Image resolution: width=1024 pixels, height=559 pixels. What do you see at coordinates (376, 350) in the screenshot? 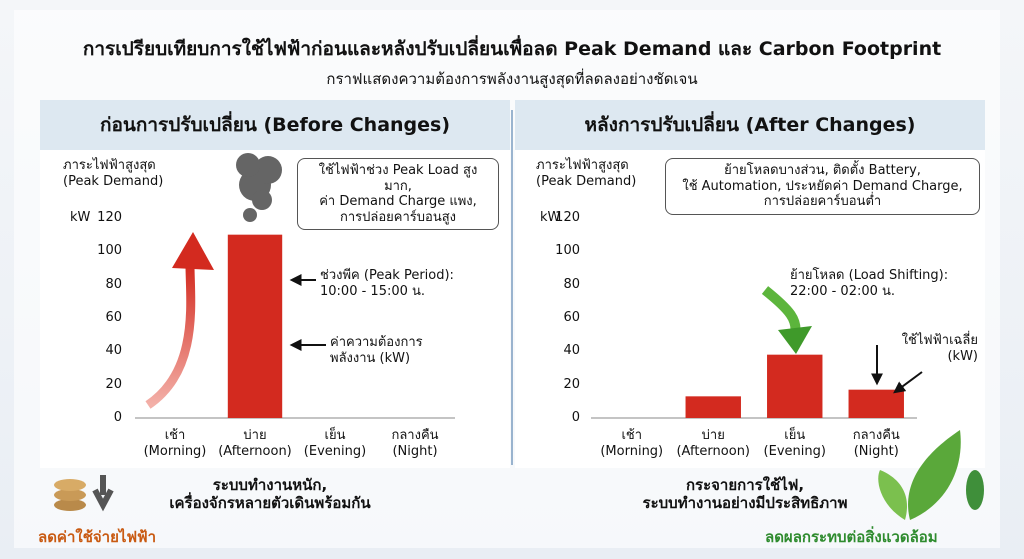
I see `annotation: ค่าความต้องการ พลังงาน (kW)` at bounding box center [376, 350].